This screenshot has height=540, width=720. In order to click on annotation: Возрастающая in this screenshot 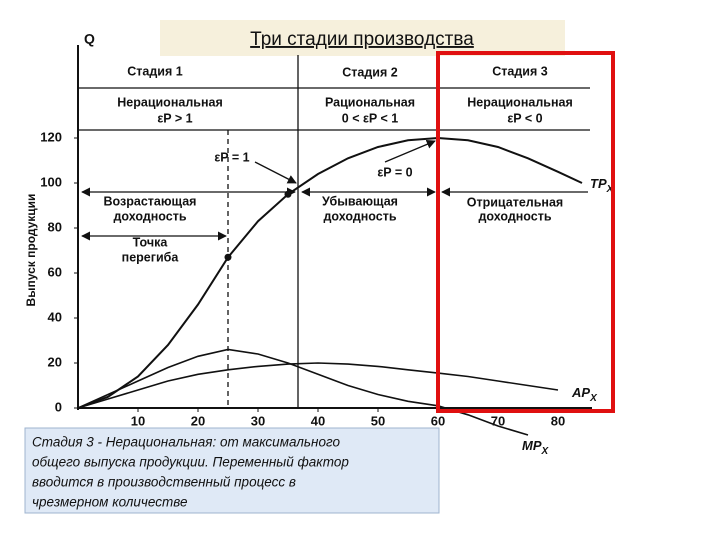, I will do `click(150, 201)`.